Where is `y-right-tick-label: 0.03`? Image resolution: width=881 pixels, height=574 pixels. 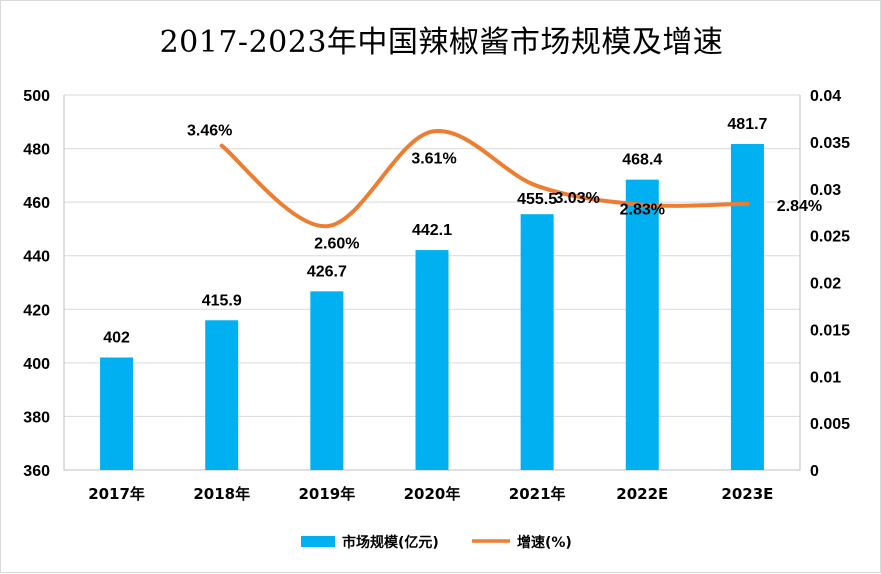
y-right-tick-label: 0.03 is located at coordinates (825, 190).